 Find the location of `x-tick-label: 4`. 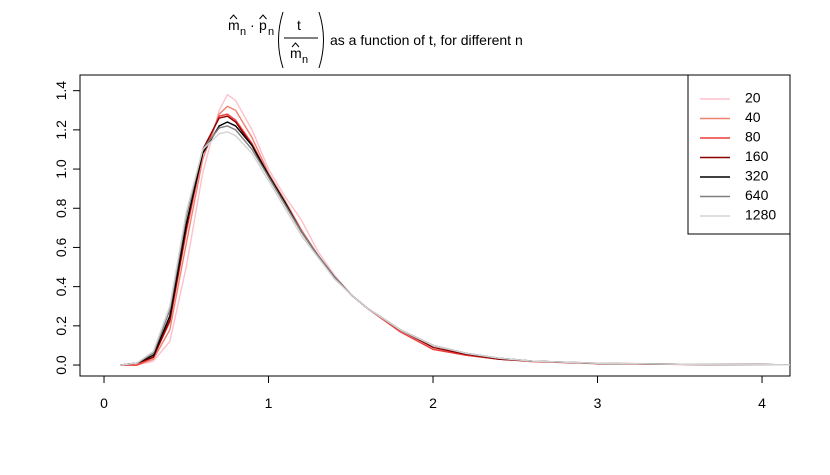

x-tick-label: 4 is located at coordinates (762, 403).